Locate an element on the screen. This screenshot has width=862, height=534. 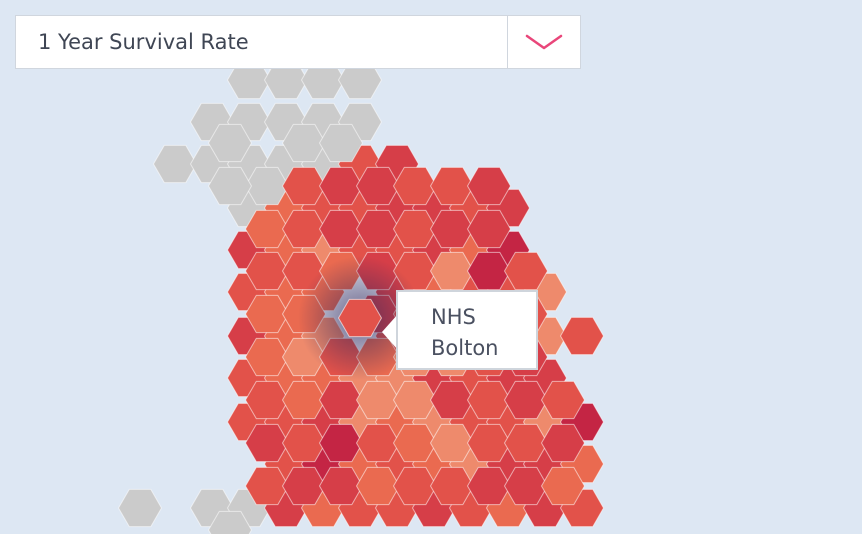
tooltip-text: NHS Bolton is located at coordinates (464, 333).